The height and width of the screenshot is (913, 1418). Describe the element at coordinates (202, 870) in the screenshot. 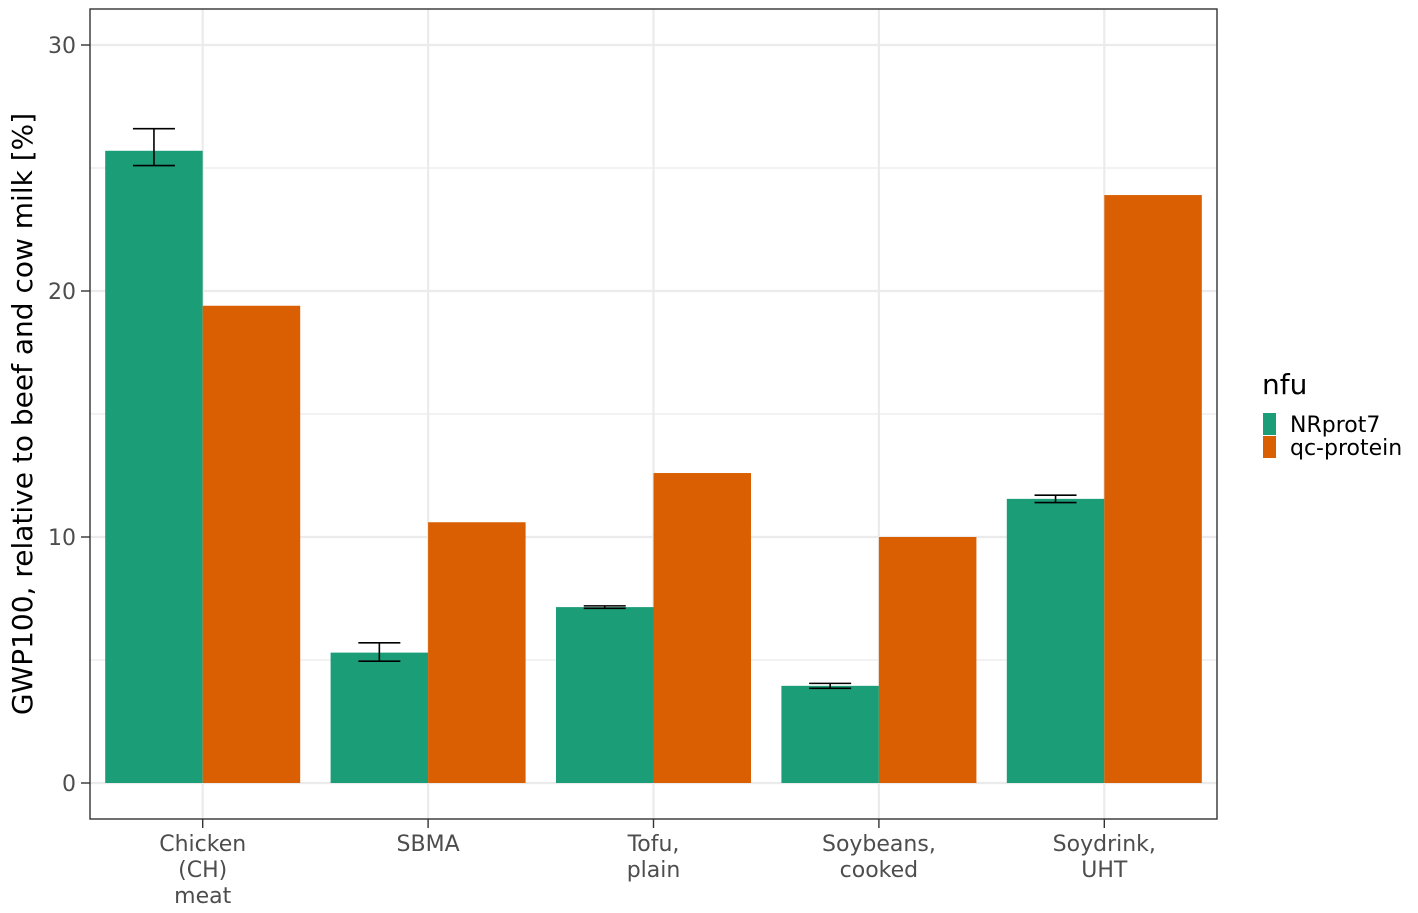

I see `x-tick-label: (CH)` at that location.